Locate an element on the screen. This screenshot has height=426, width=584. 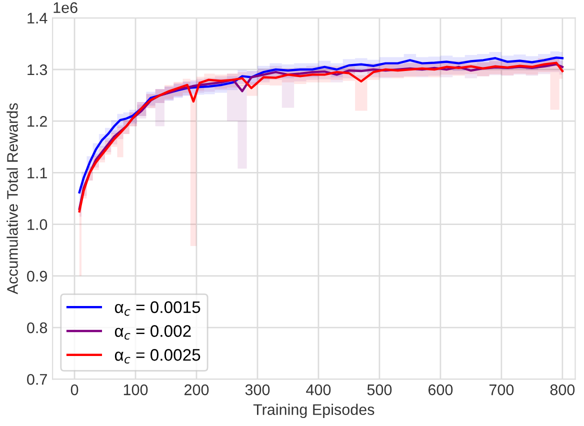
x-tick-label: 100 is located at coordinates (136, 390).